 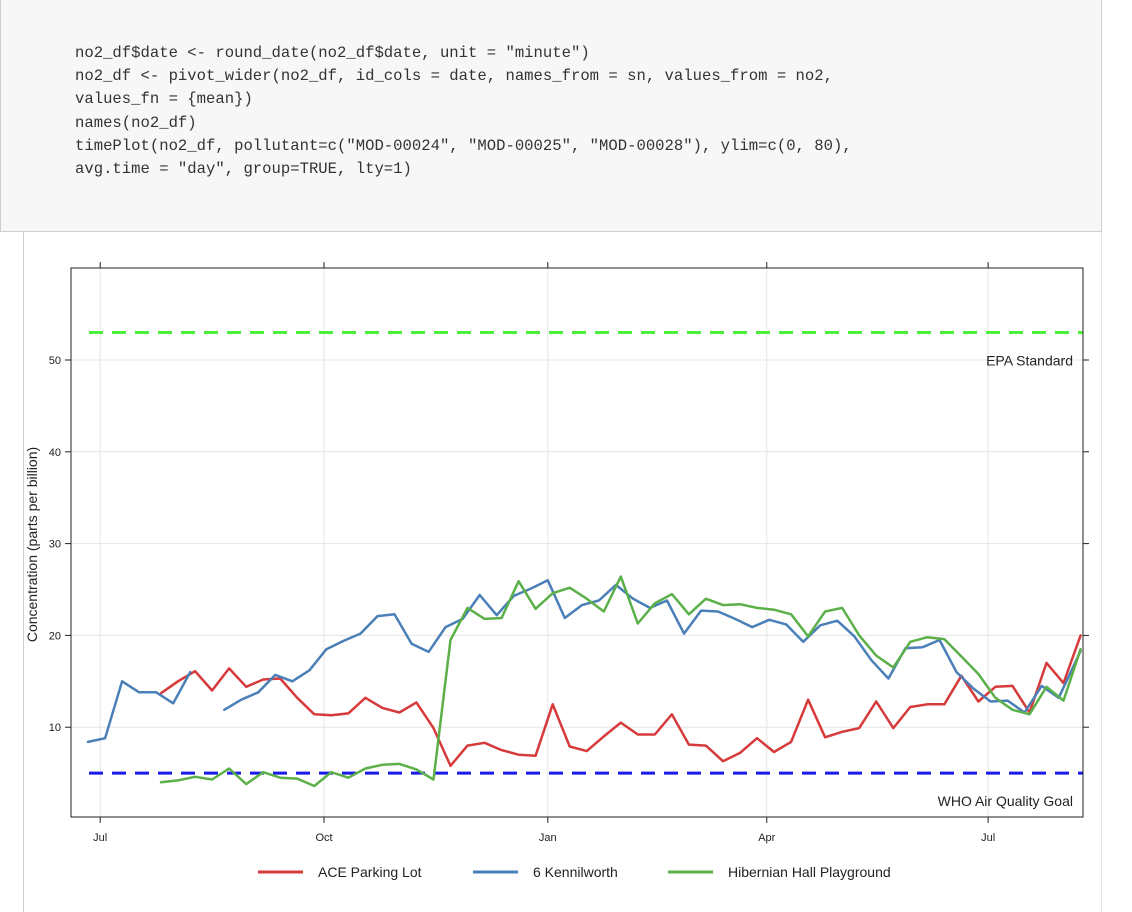 What do you see at coordinates (809, 872) in the screenshot?
I see `legend-label-hibernian-hall-playground: Hibernian Hall Playground` at bounding box center [809, 872].